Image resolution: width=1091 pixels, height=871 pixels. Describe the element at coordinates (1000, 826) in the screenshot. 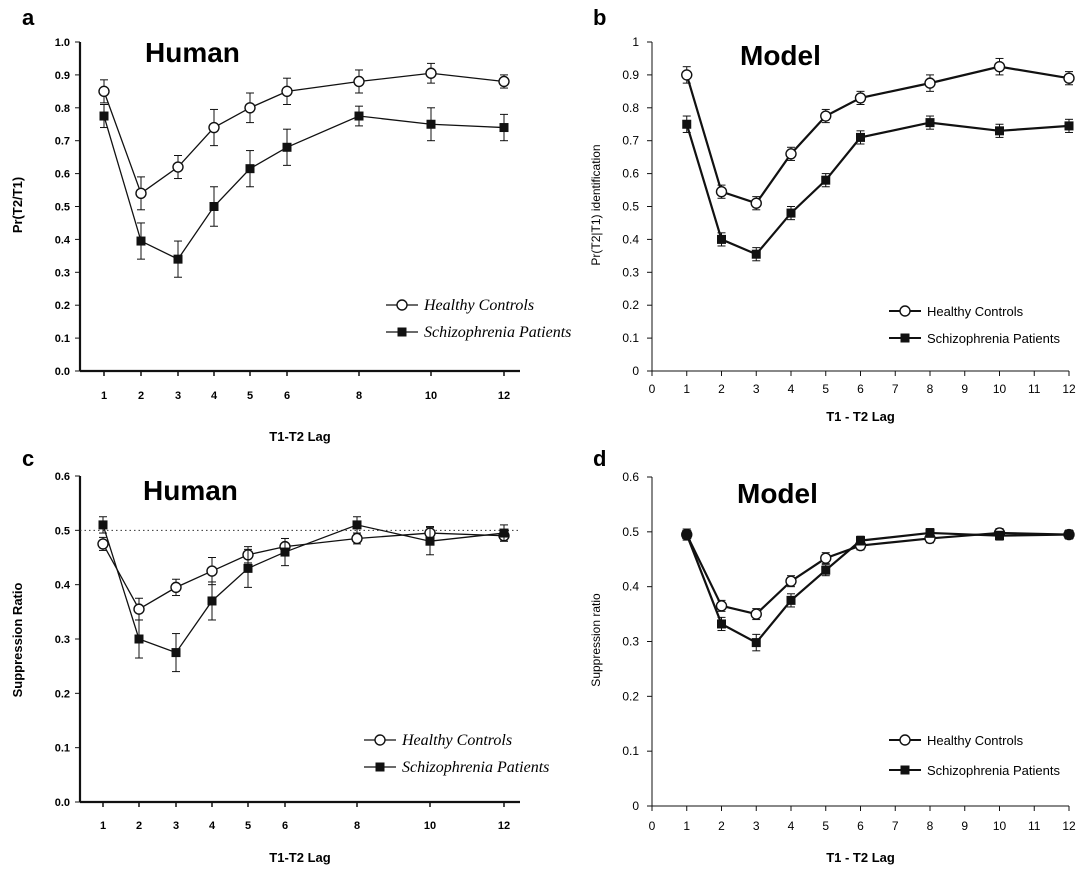

I see `x-tick-label: 10` at that location.